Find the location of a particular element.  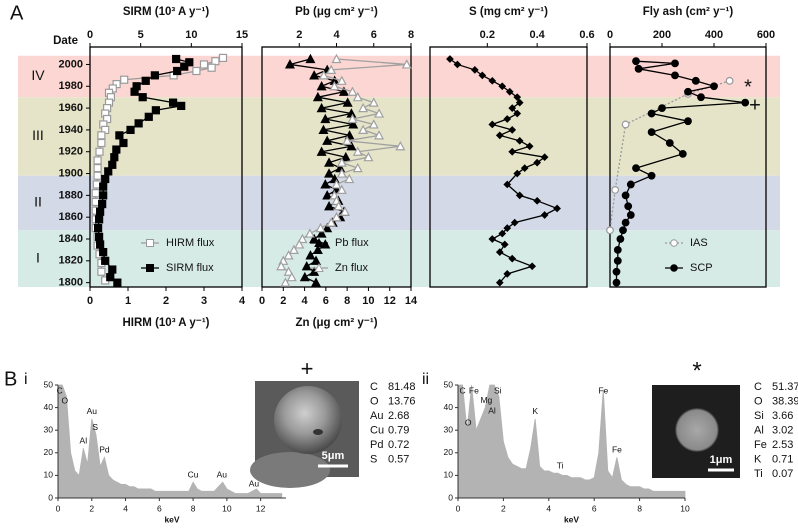

plot-frame is located at coordinates (508, 167).